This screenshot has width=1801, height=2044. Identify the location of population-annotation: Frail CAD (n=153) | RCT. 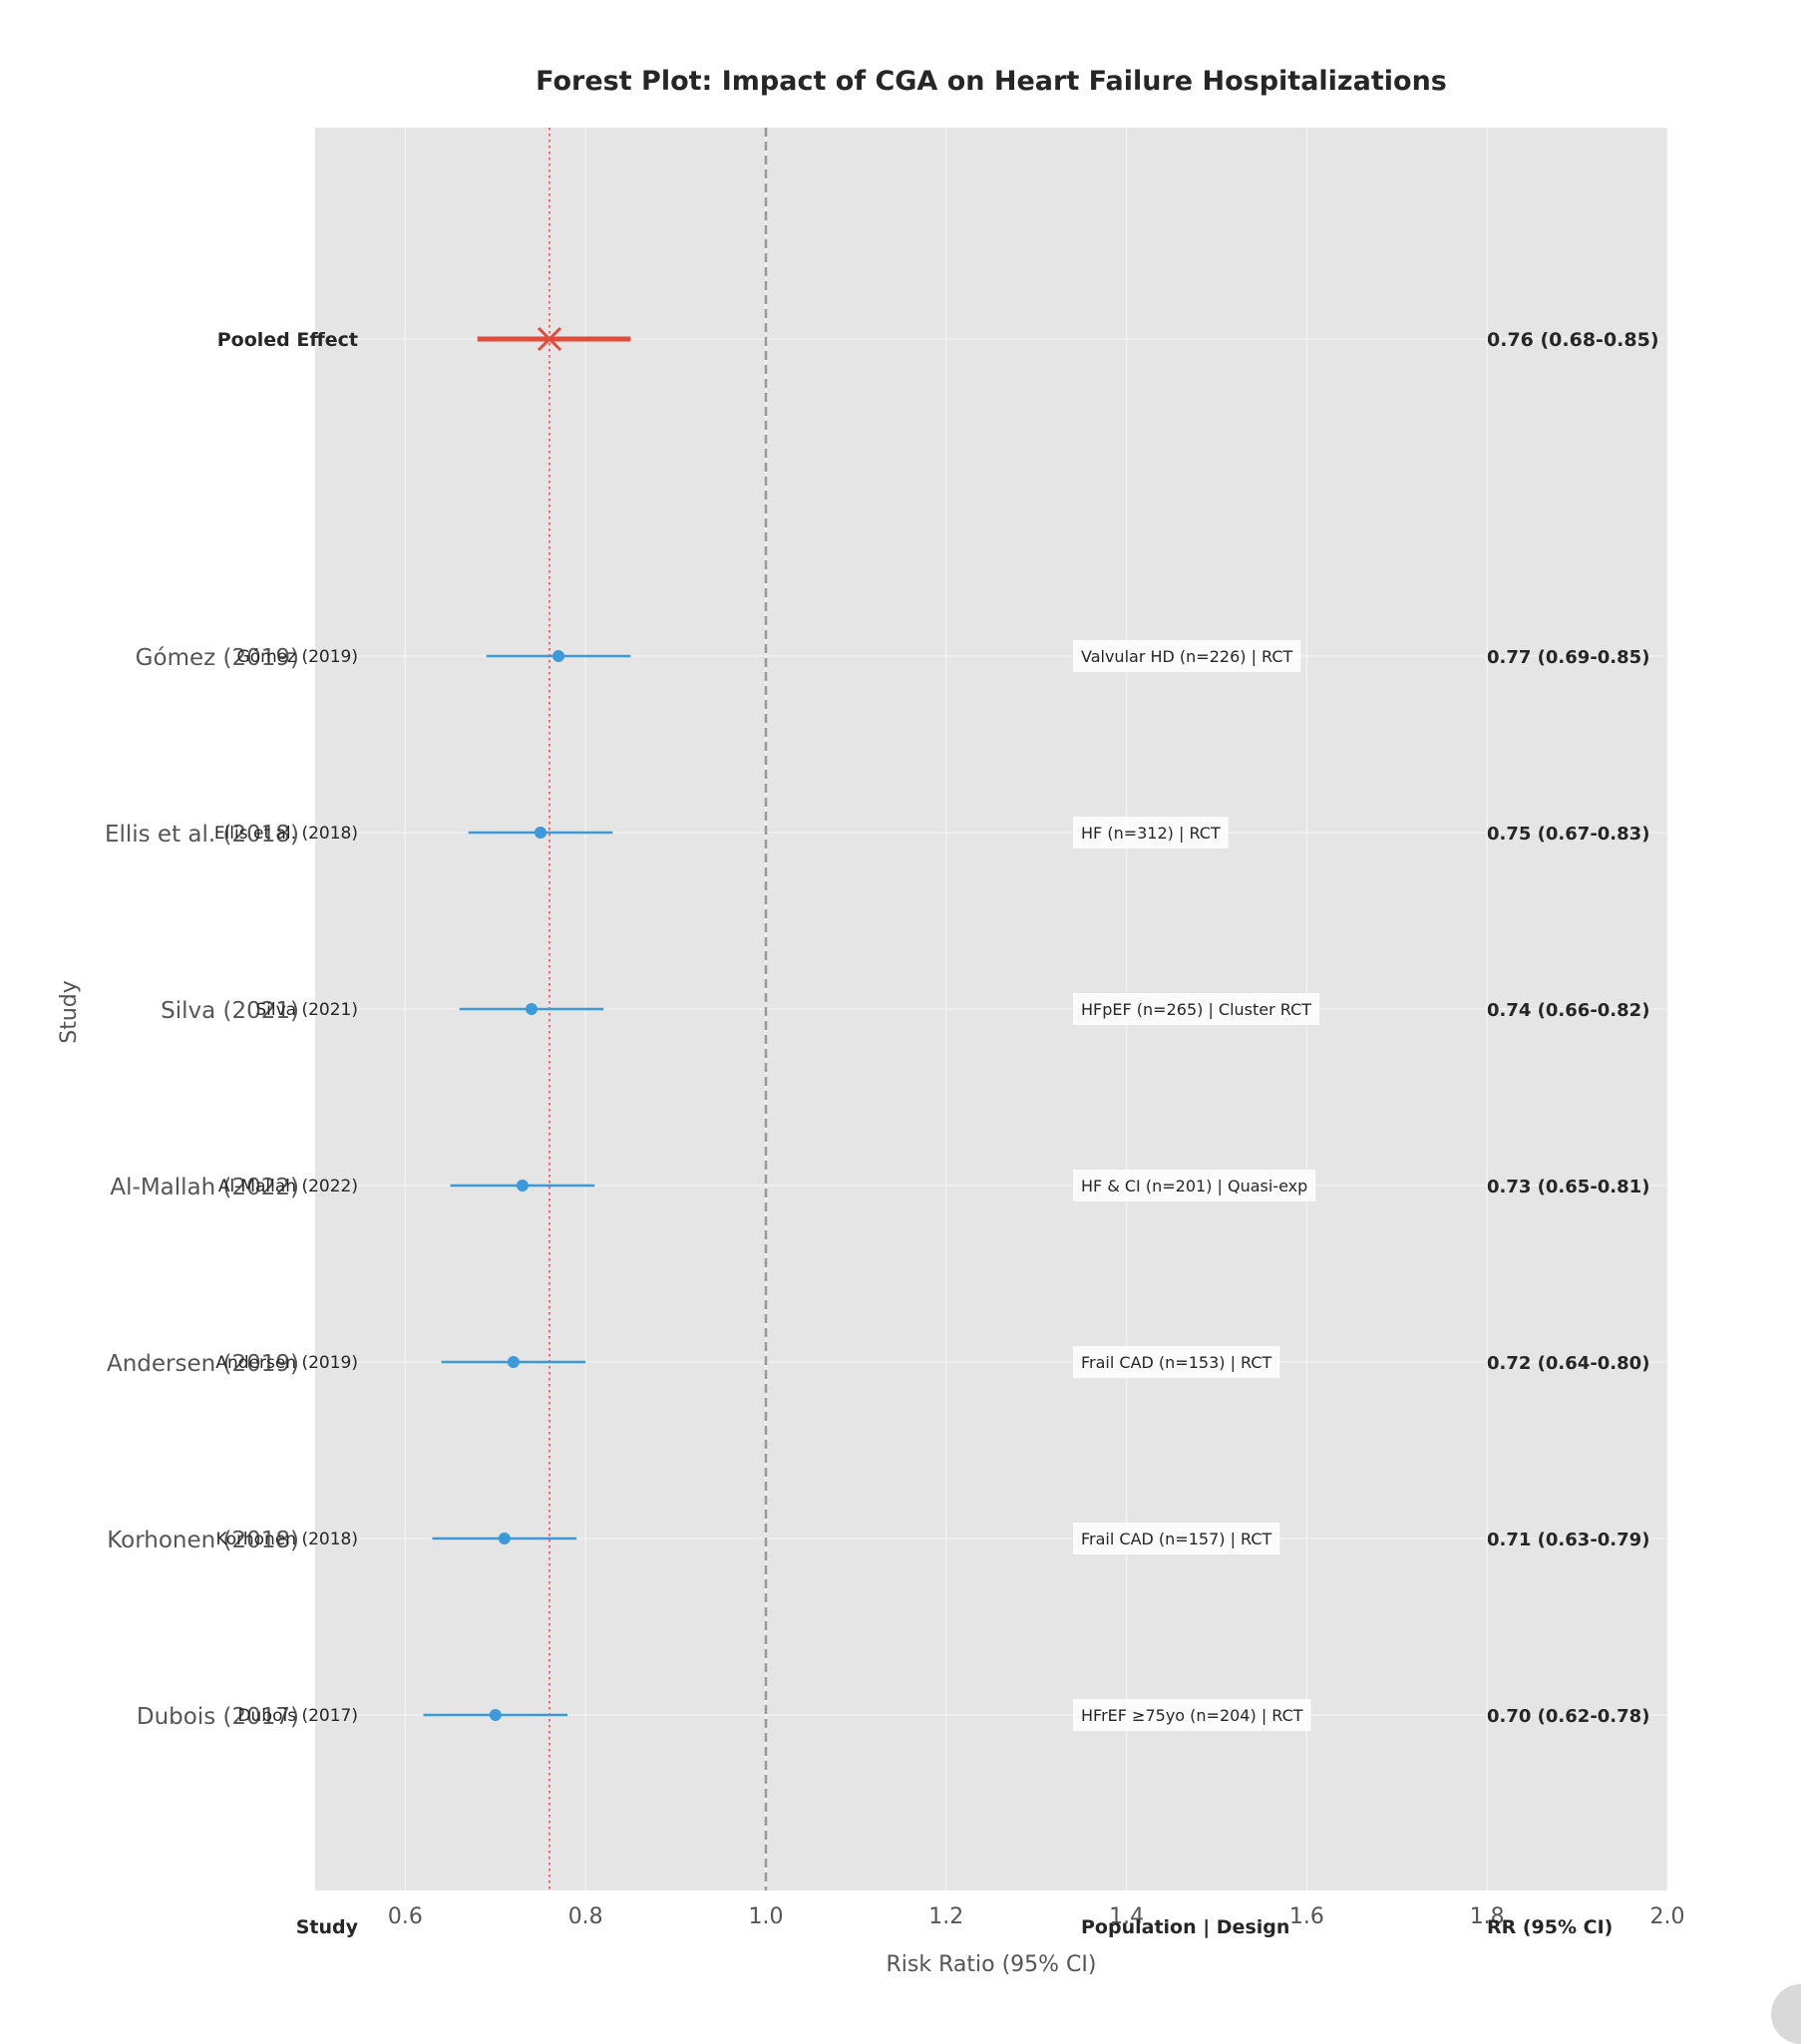
(1176, 1362).